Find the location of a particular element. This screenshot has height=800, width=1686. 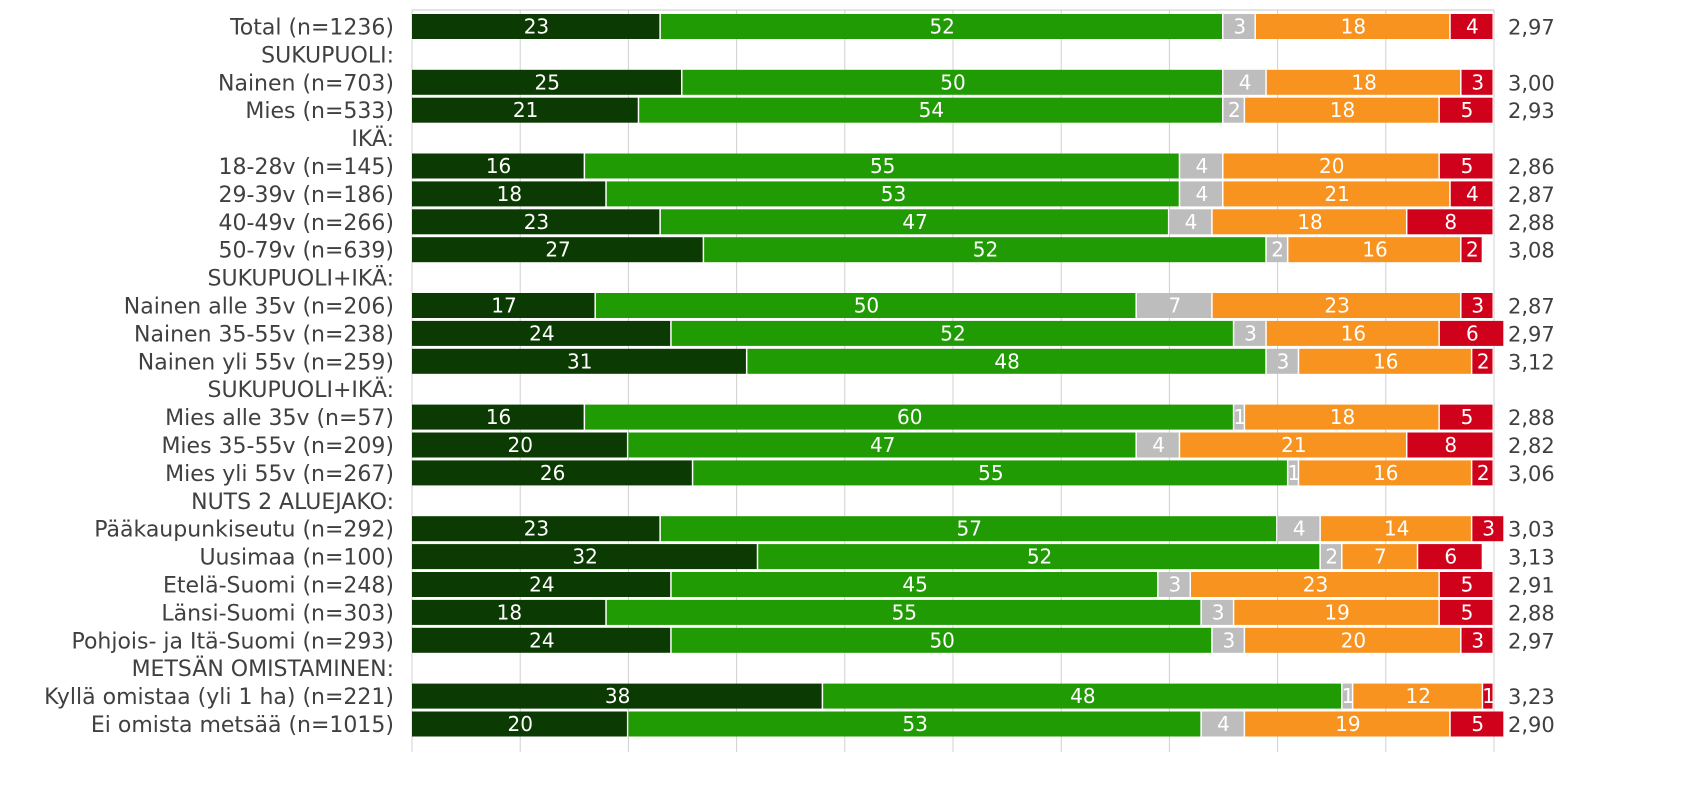

segment-value-label: 19 is located at coordinates (1347, 724).